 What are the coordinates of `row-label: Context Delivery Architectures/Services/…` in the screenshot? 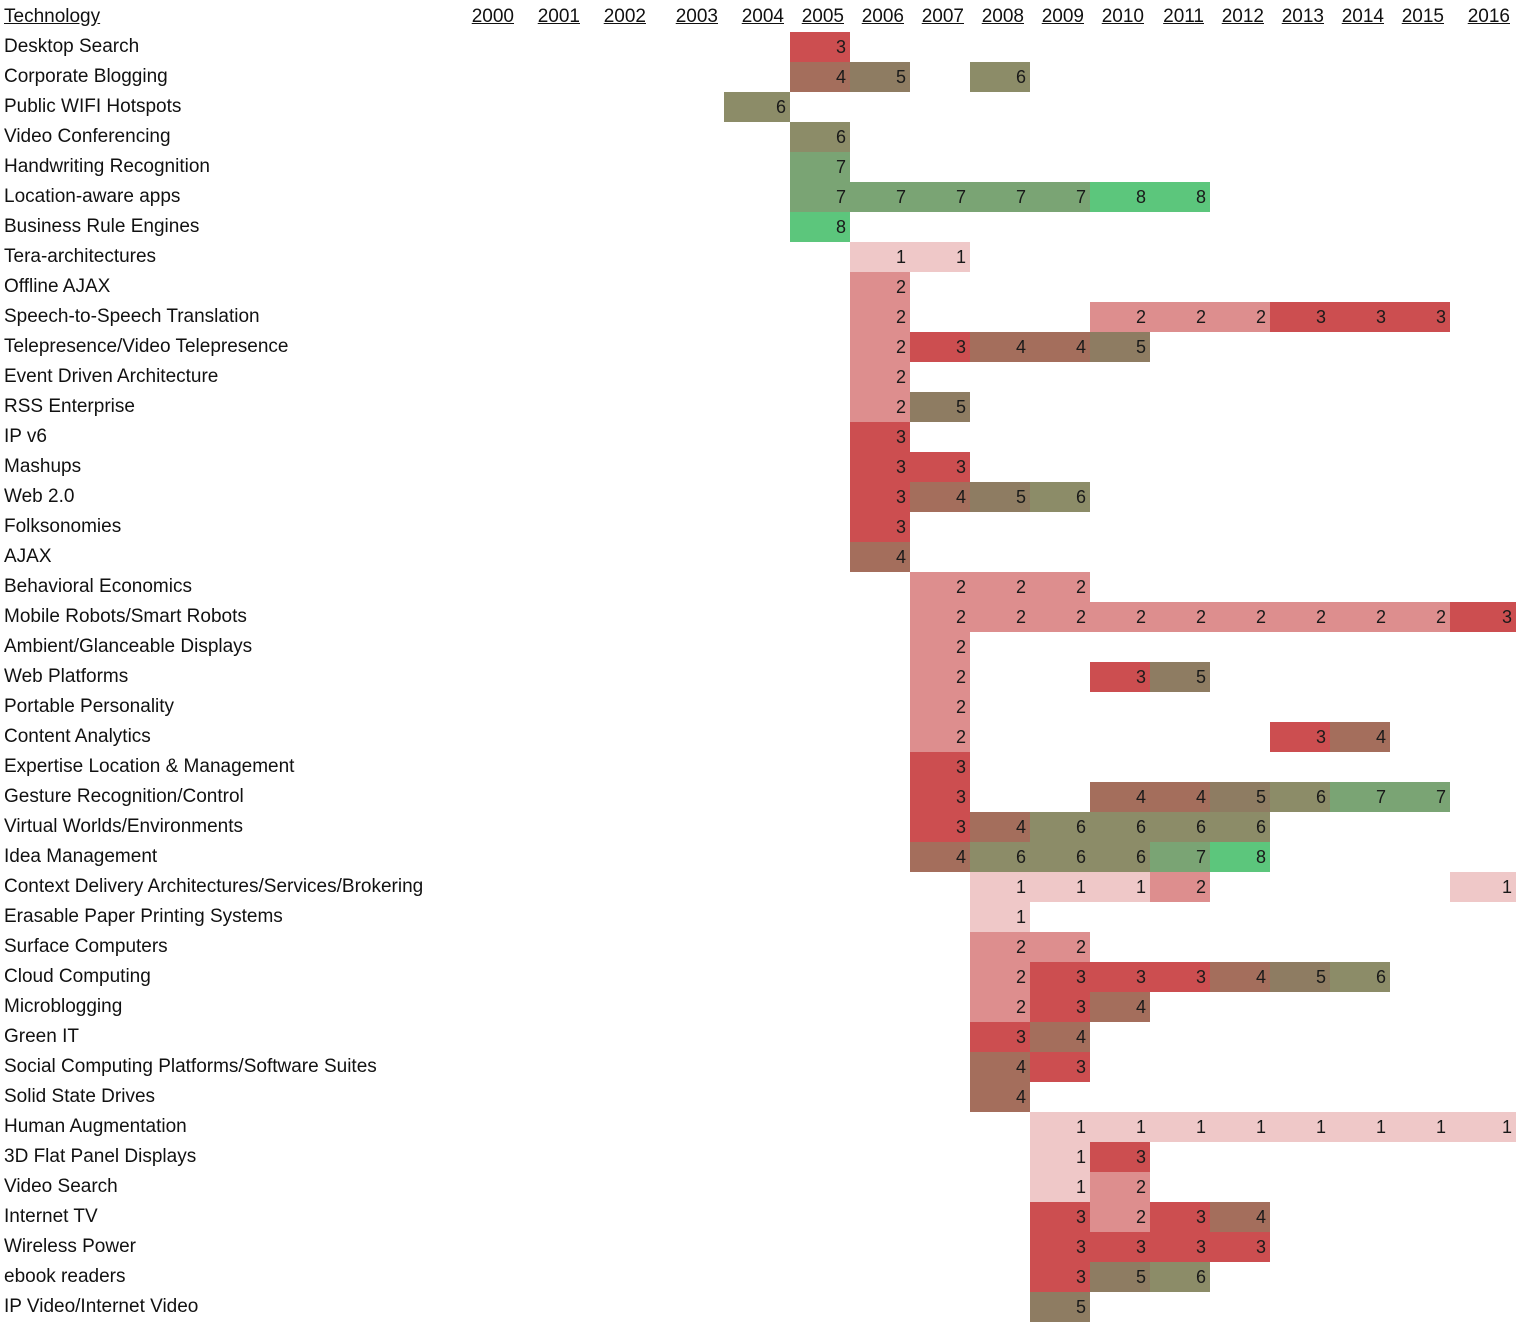 It's located at (214, 886).